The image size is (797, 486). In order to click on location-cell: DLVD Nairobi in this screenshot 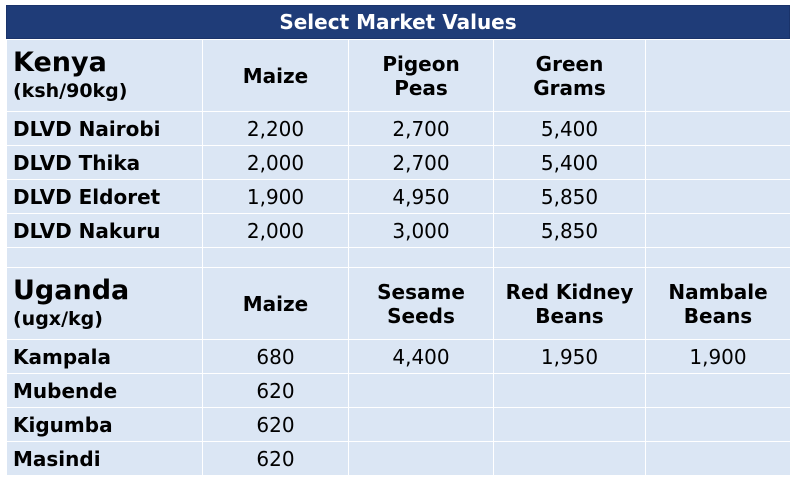, I will do `click(104, 128)`.